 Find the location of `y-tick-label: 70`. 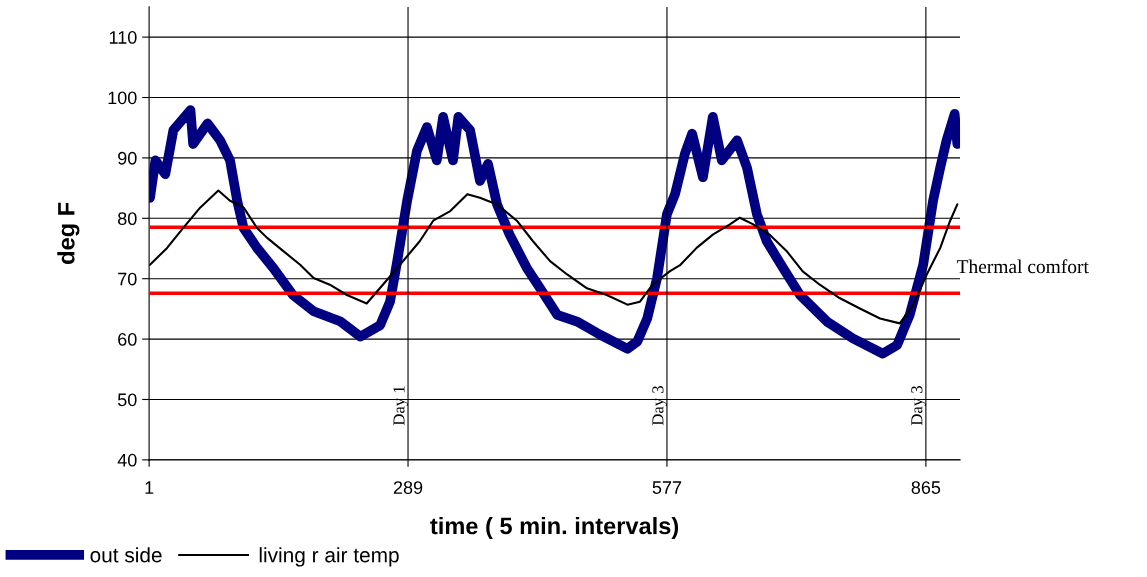

y-tick-label: 70 is located at coordinates (127, 279).